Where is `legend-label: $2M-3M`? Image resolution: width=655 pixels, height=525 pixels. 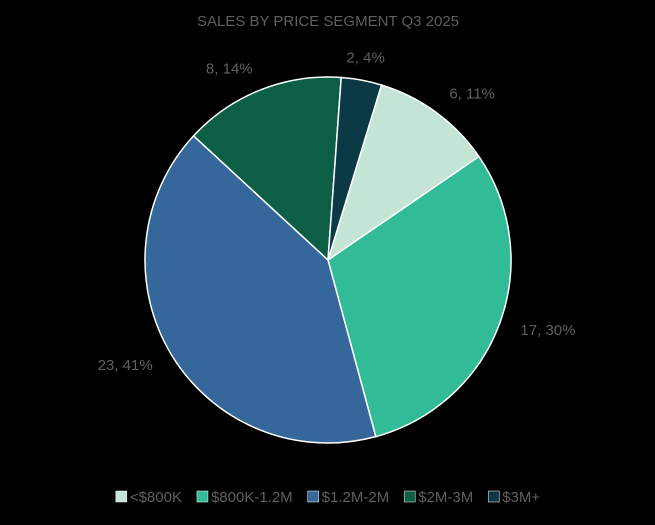 legend-label: $2M-3M is located at coordinates (445, 497).